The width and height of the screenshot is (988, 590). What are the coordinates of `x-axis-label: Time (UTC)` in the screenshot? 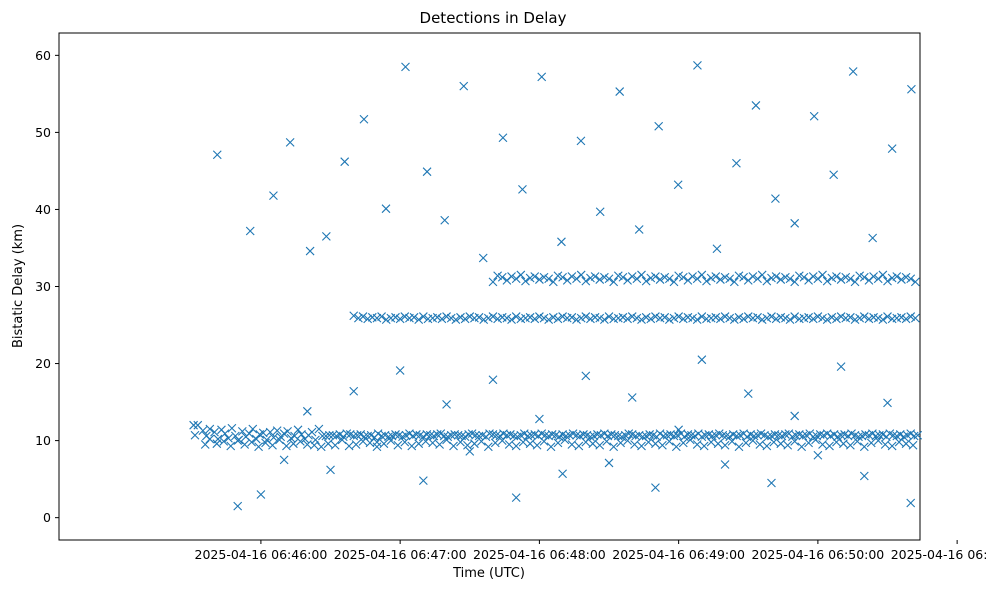 It's located at (488, 573).